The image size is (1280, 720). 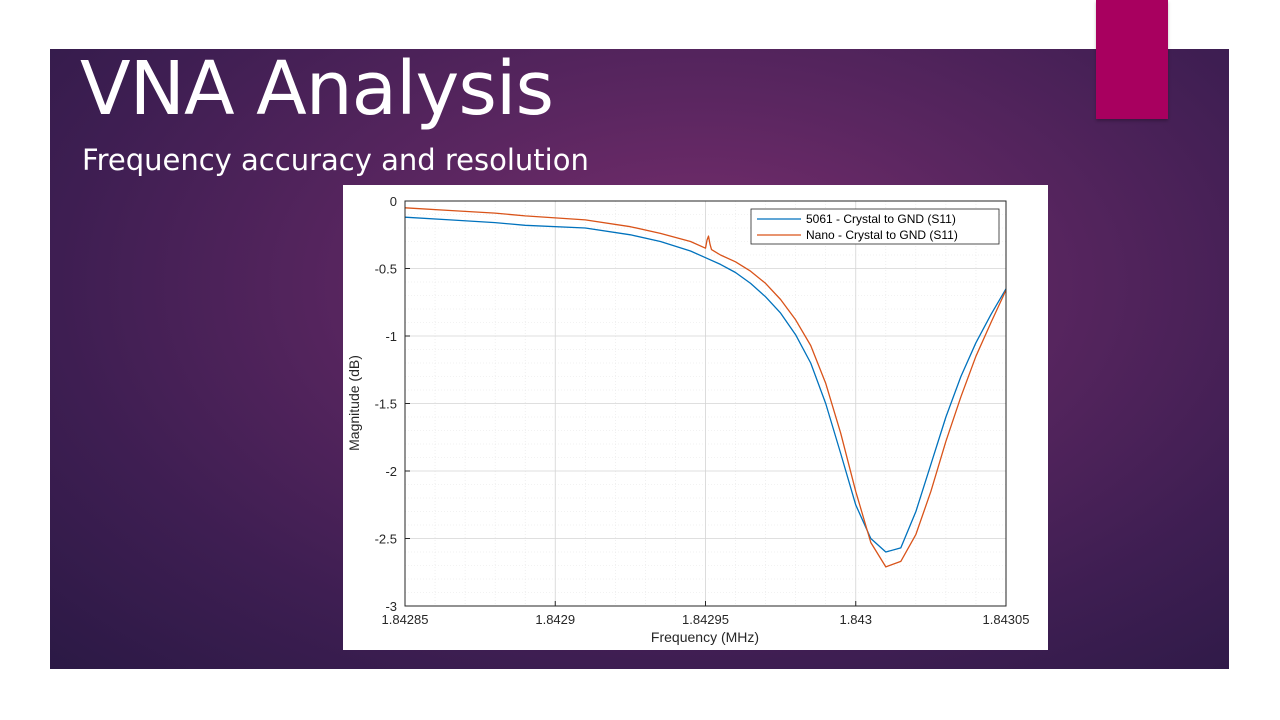 What do you see at coordinates (354, 403) in the screenshot?
I see `y-axis-label: Magnitude (dB)` at bounding box center [354, 403].